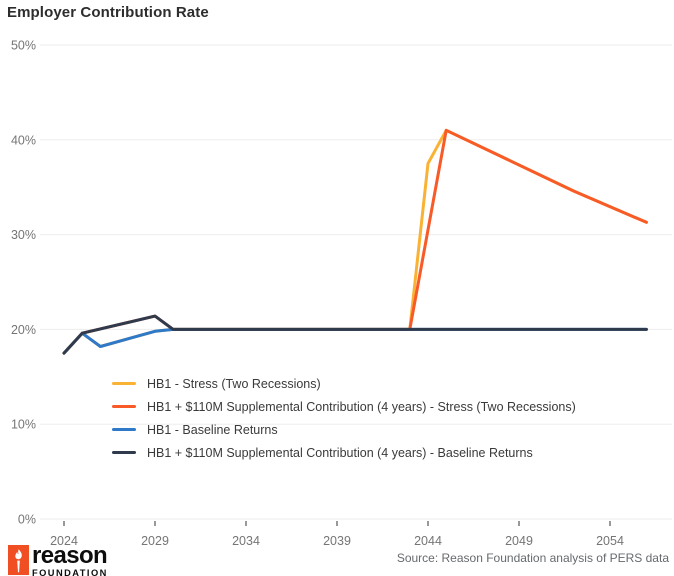 The image size is (674, 576). I want to click on logo-sub-text: FOUNDATION, so click(70, 572).